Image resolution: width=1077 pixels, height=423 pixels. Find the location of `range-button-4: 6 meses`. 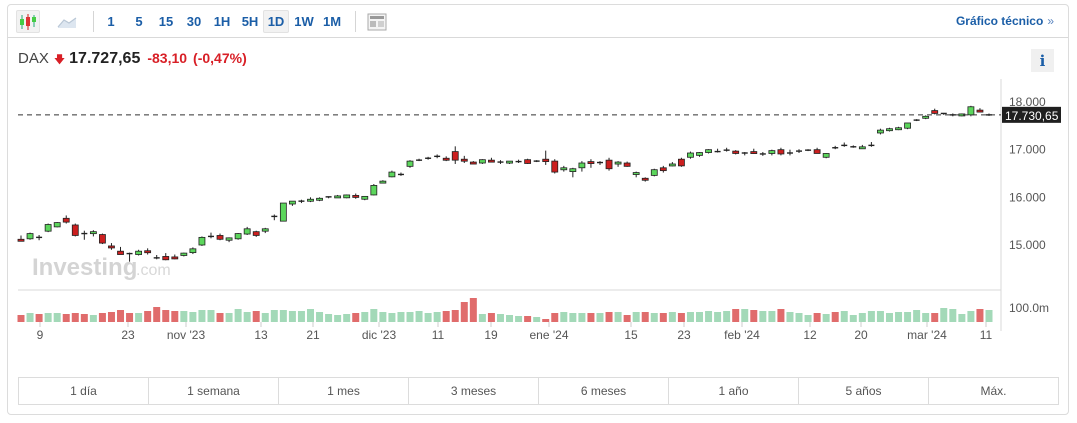

range-button-4: 6 meses is located at coordinates (604, 391).